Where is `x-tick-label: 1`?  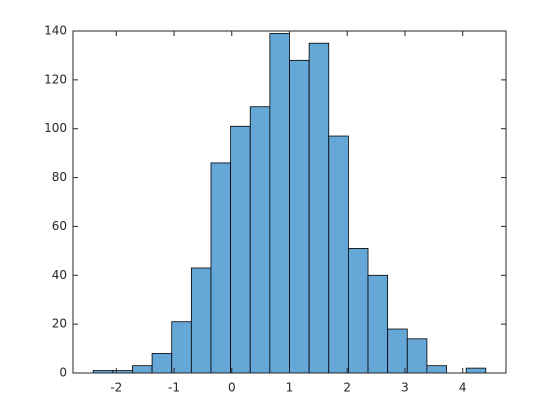 x-tick-label: 1 is located at coordinates (290, 388).